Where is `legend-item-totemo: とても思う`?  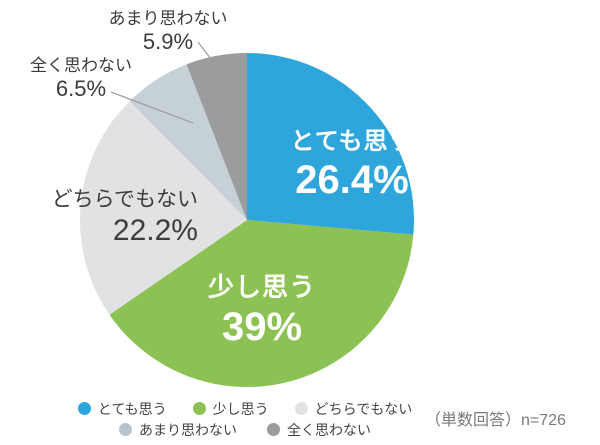
legend-item-totemo: とても思う is located at coordinates (122, 409).